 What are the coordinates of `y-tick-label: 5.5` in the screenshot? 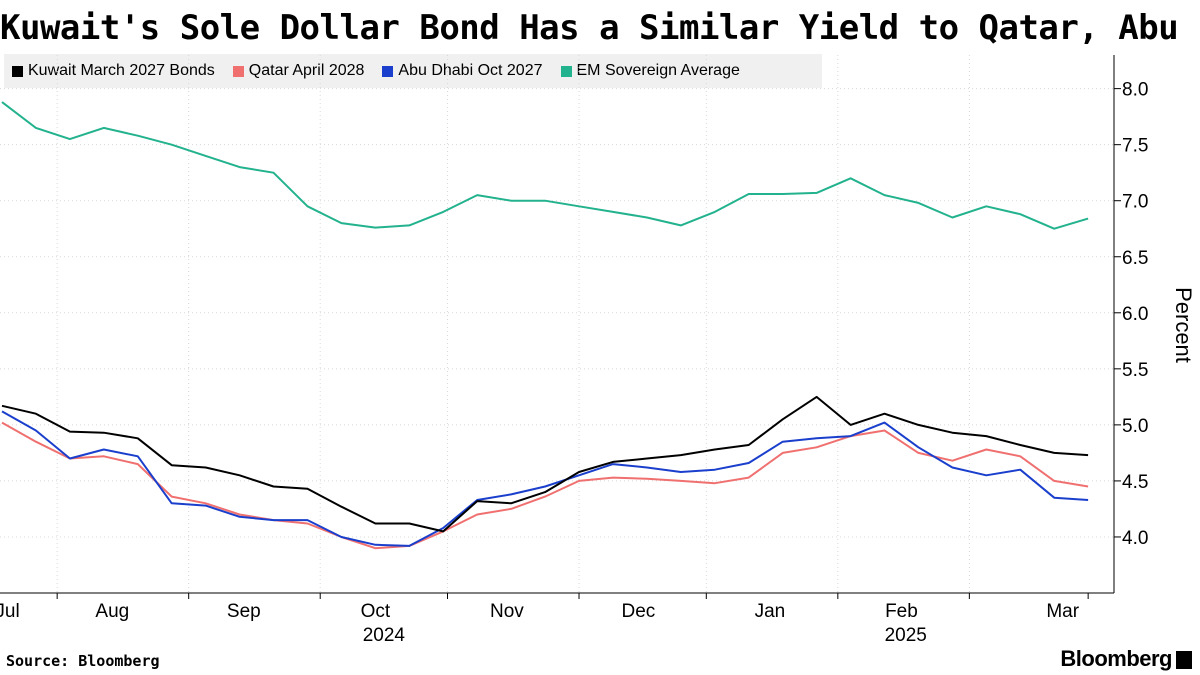 It's located at (1135, 370).